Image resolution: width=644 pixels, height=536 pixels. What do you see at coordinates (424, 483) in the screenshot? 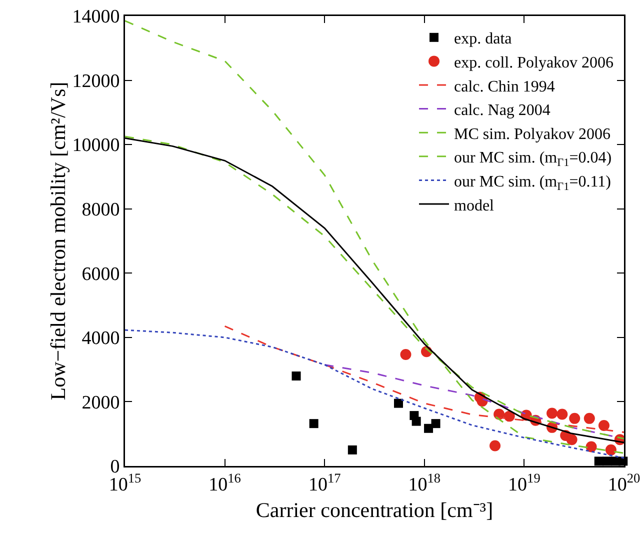
I see `x-tick-label: 10$^{18}$` at bounding box center [424, 483].